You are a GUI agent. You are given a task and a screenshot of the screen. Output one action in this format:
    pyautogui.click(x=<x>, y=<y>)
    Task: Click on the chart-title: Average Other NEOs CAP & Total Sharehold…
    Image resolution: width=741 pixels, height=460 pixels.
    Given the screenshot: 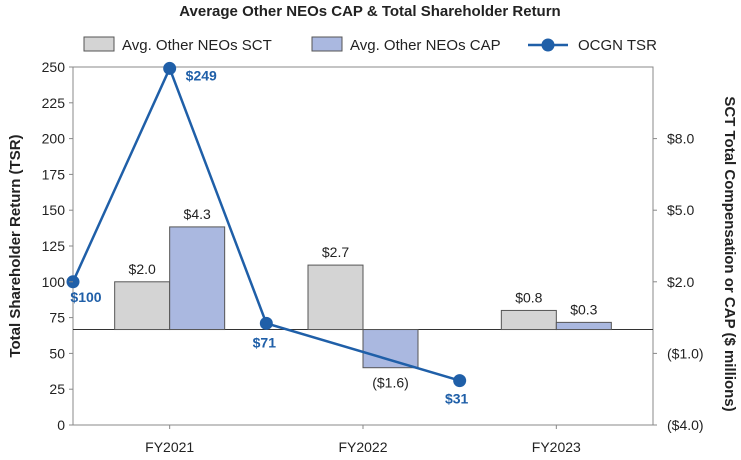 What is the action you would take?
    pyautogui.click(x=369, y=11)
    